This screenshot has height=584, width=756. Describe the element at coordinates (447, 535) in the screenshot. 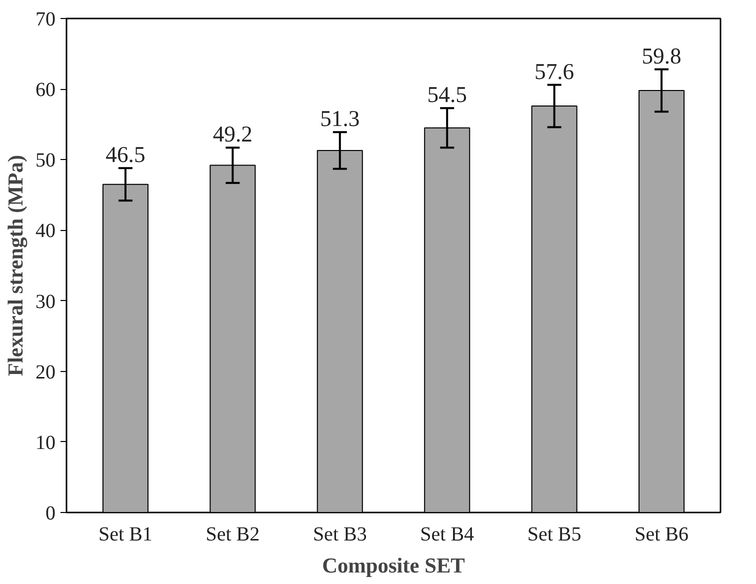

I see `x-tick-label: Set B4` at that location.